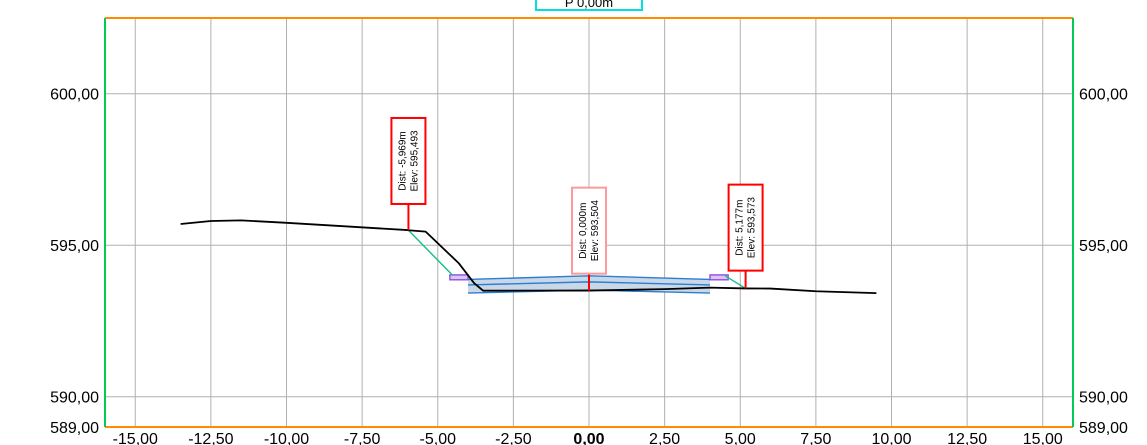 The width and height of the screenshot is (1147, 445). I want to click on series-slope-right, so click(735, 282).